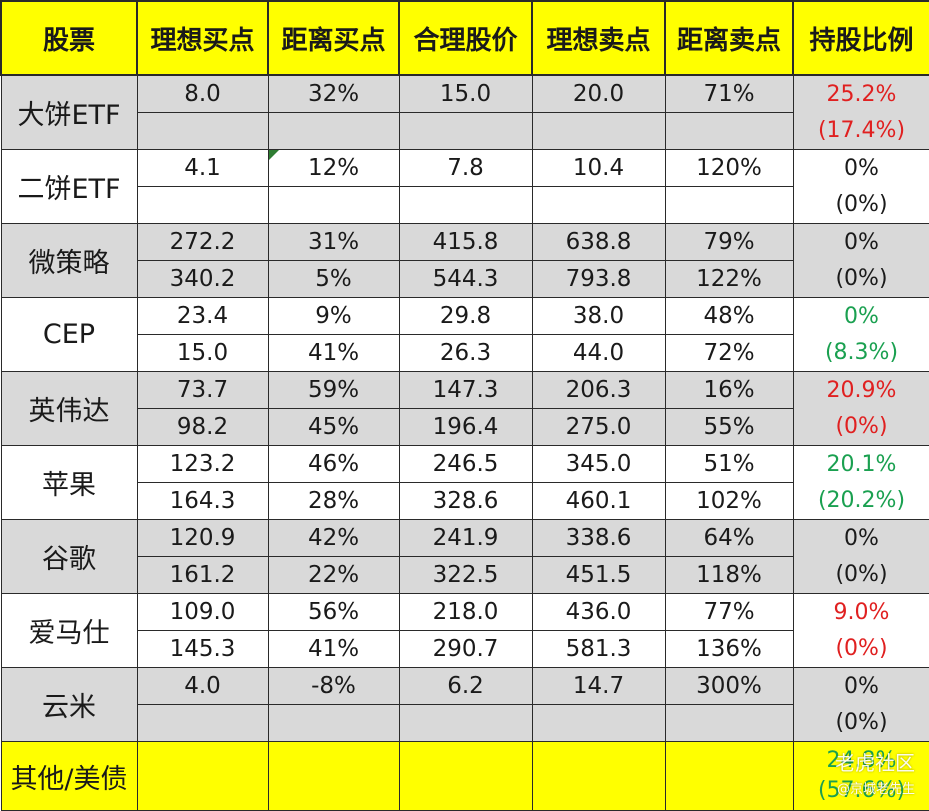 Image resolution: width=929 pixels, height=811 pixels. I want to click on fair-price-cell: 147.3, so click(465, 390).